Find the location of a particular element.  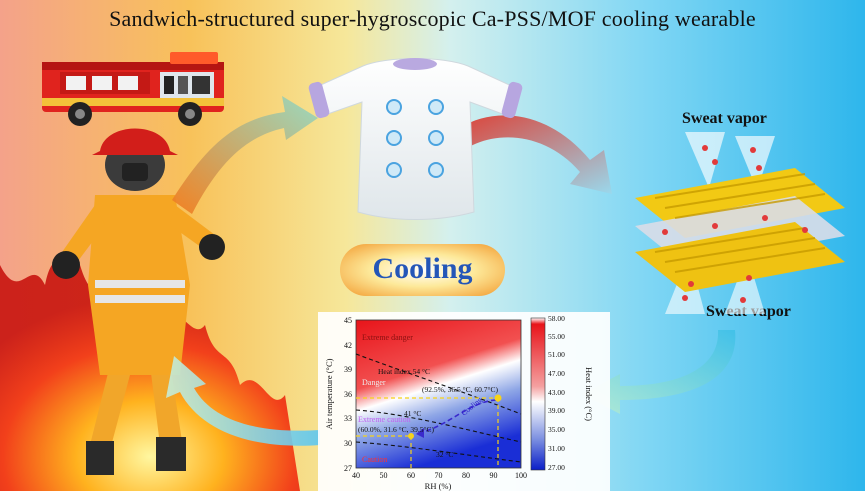

zone-extreme-danger: Extreme danger is located at coordinates (387, 337).